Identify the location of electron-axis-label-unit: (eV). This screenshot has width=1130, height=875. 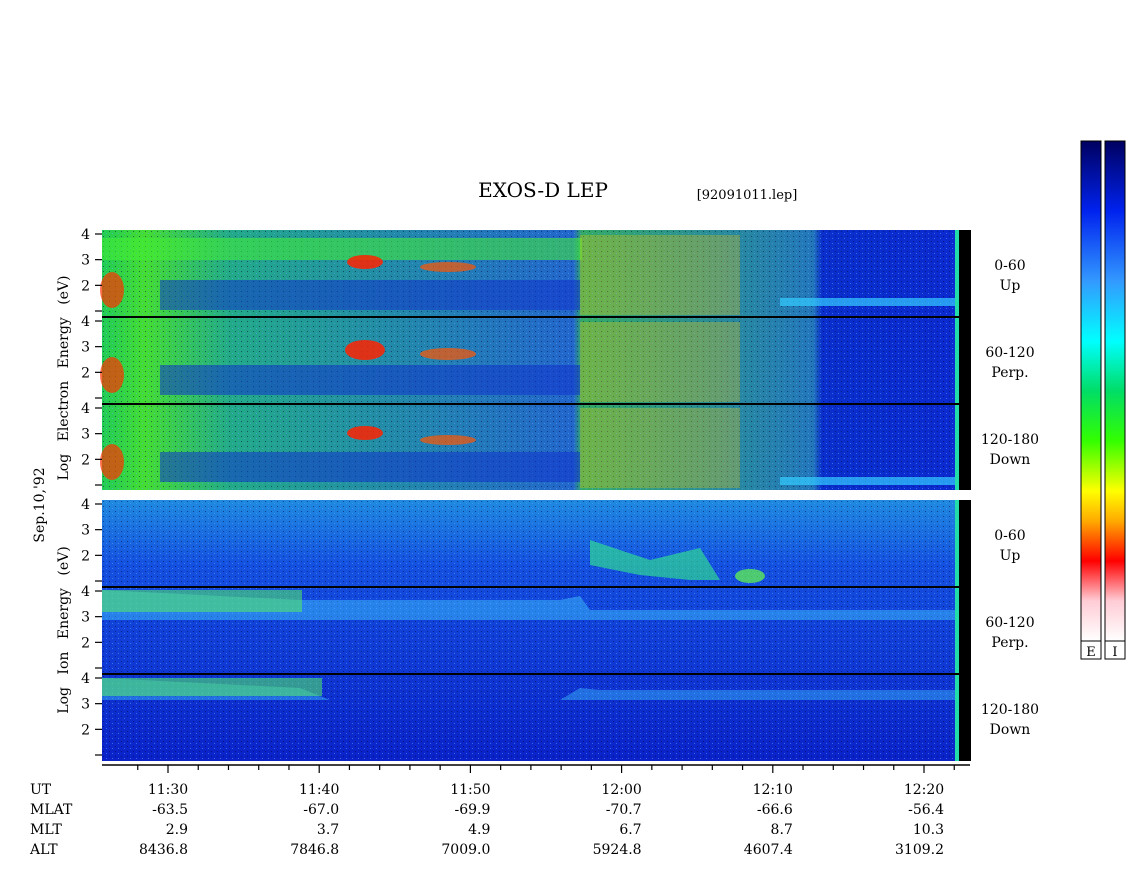
(64, 289).